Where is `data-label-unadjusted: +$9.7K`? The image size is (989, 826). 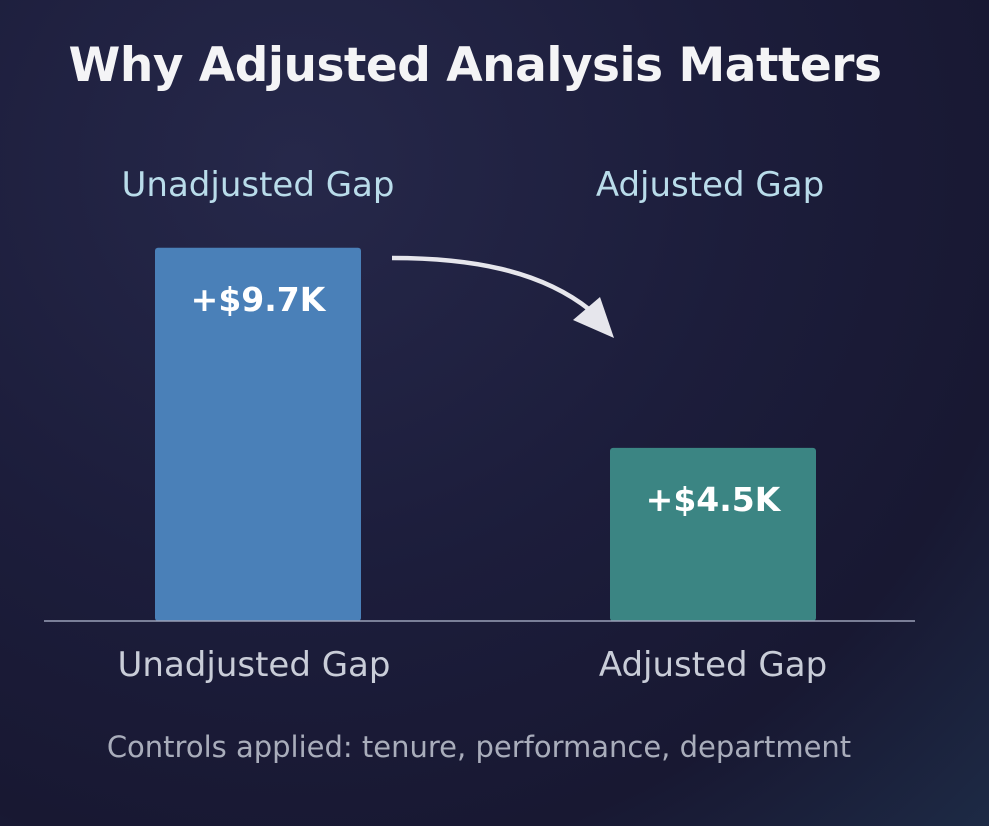 data-label-unadjusted: +$9.7K is located at coordinates (258, 299).